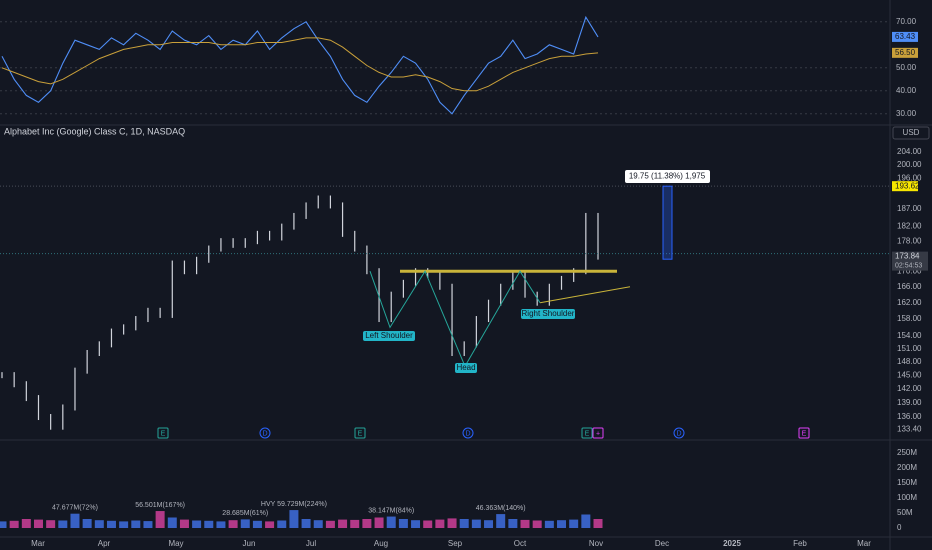 Image resolution: width=932 pixels, height=550 pixels. Describe the element at coordinates (732, 543) in the screenshot. I see `x-tick-label: 2025` at that location.